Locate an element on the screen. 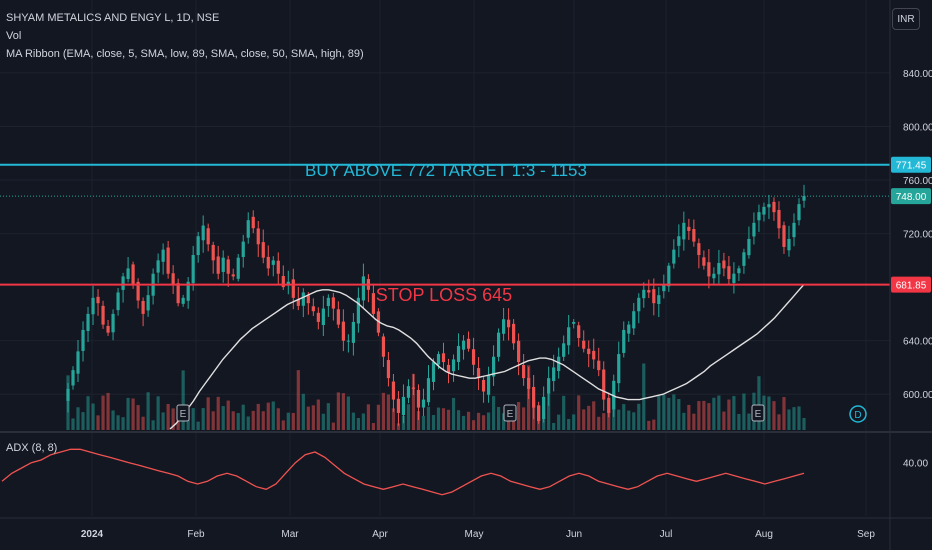 This screenshot has height=550, width=932. currency-button: INR is located at coordinates (906, 19).